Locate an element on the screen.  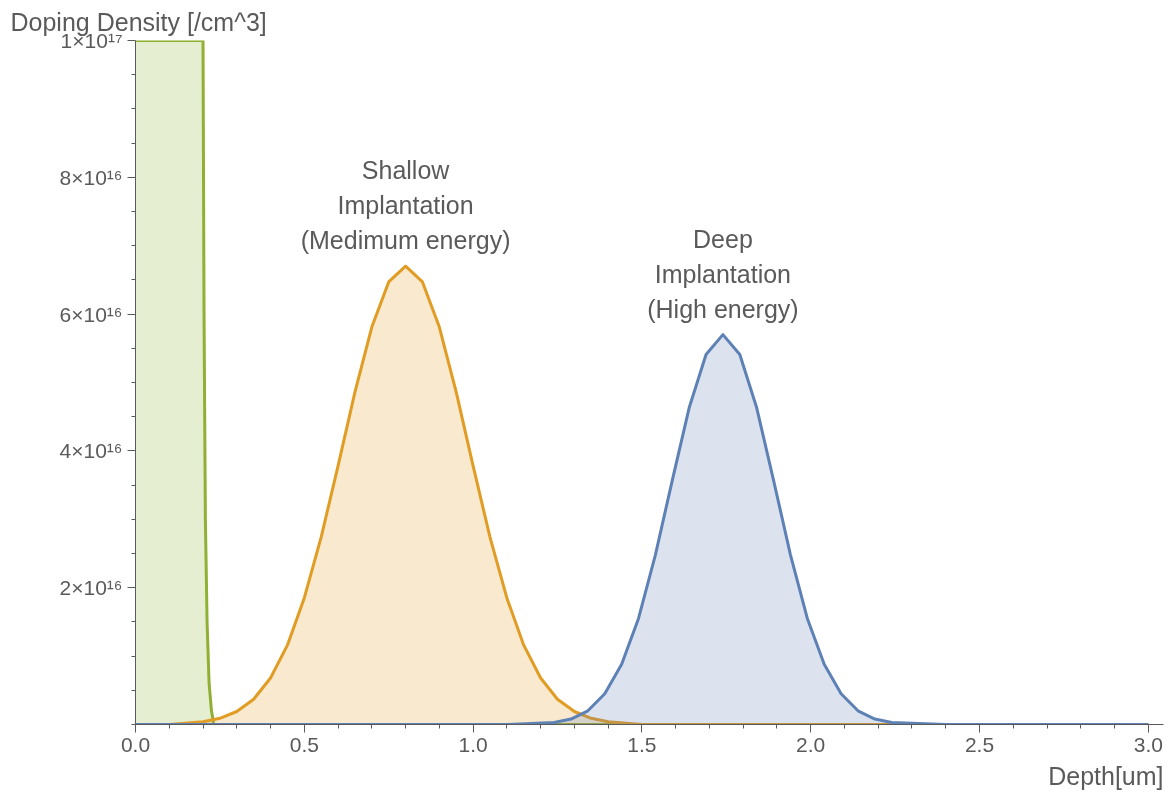
y-tick-label: 2×10¹⁶ is located at coordinates (91, 588).